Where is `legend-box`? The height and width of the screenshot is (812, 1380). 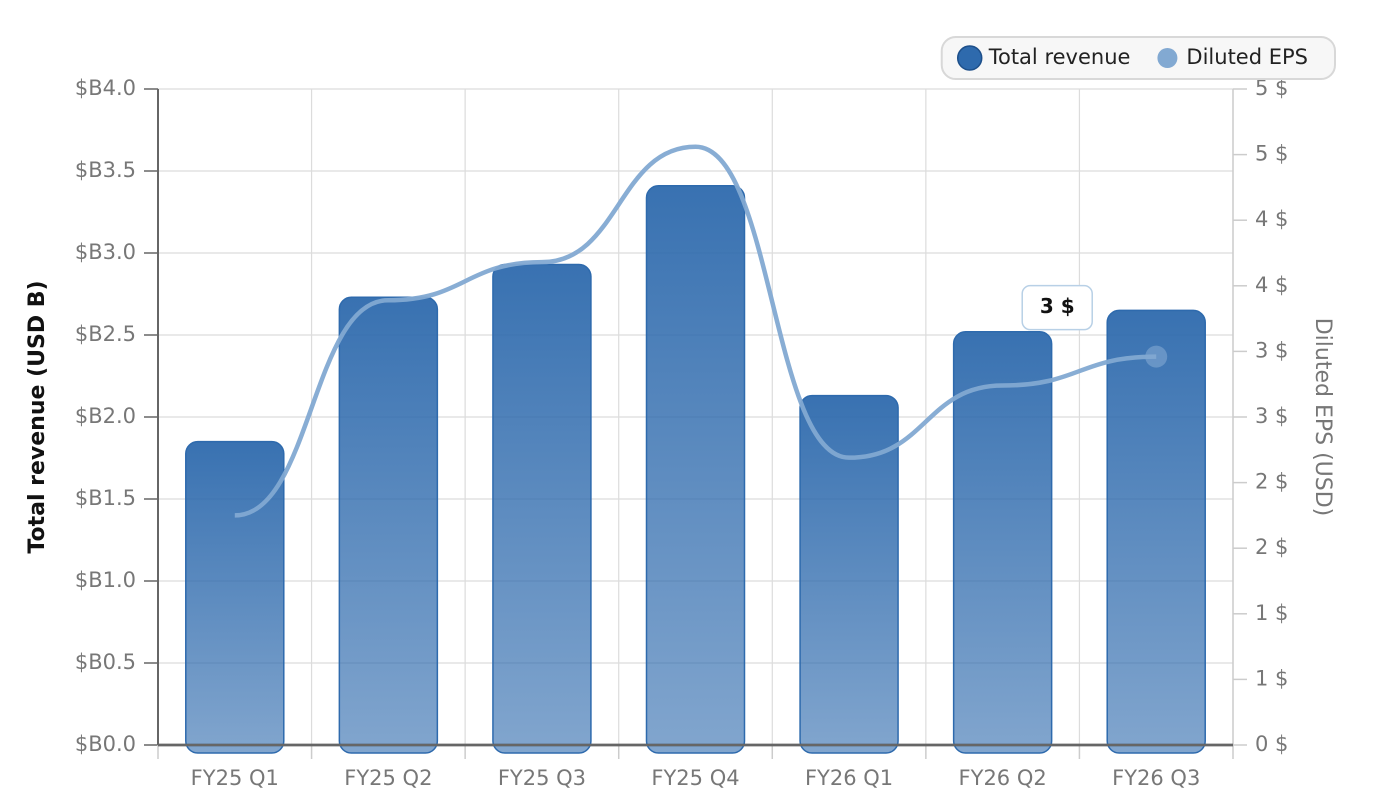
legend-box is located at coordinates (1138, 58).